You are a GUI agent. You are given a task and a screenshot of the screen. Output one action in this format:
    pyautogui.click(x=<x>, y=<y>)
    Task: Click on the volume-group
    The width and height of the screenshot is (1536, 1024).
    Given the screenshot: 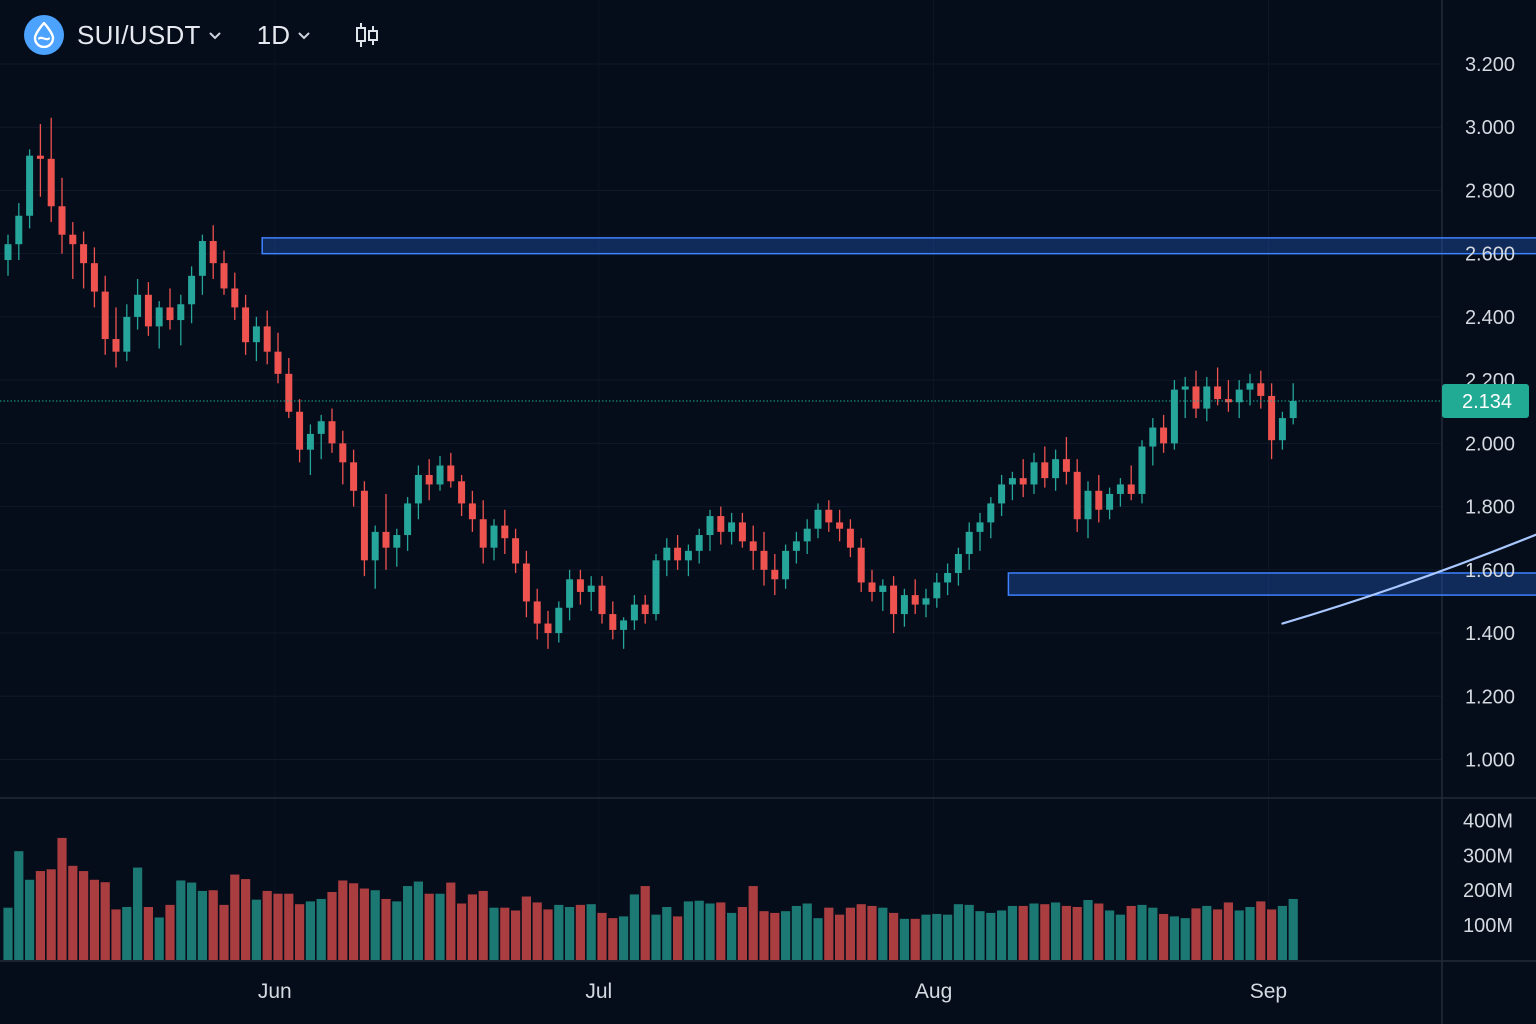 What is the action you would take?
    pyautogui.click(x=650, y=898)
    